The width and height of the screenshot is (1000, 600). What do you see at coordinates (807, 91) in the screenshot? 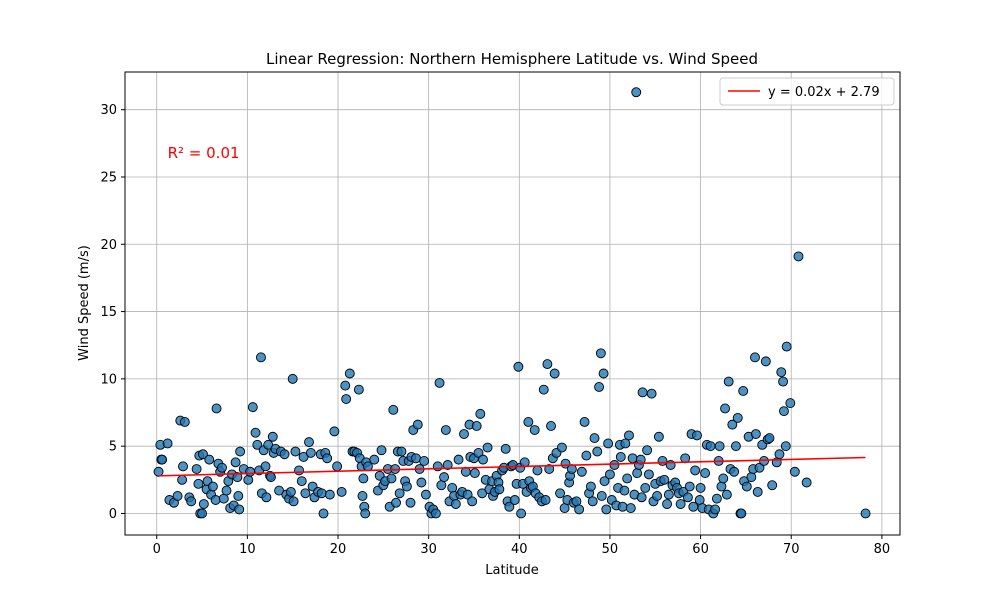
I see `legend: y = 0.02x + 2.79` at bounding box center [807, 91].